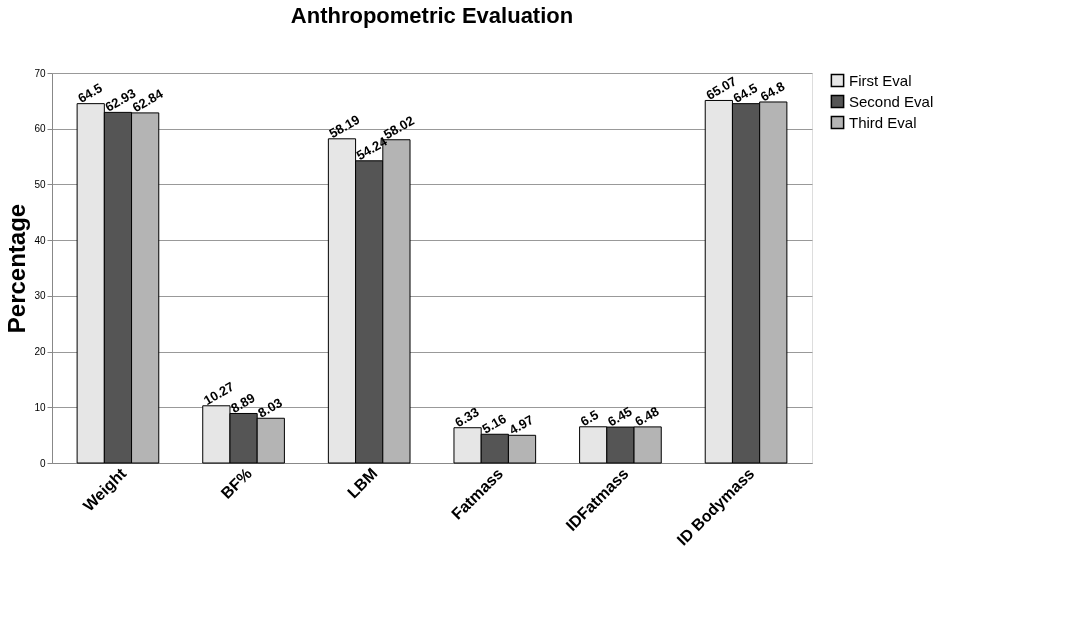 The width and height of the screenshot is (1068, 630). What do you see at coordinates (40, 184) in the screenshot?
I see `y-tick-label: 50` at bounding box center [40, 184].